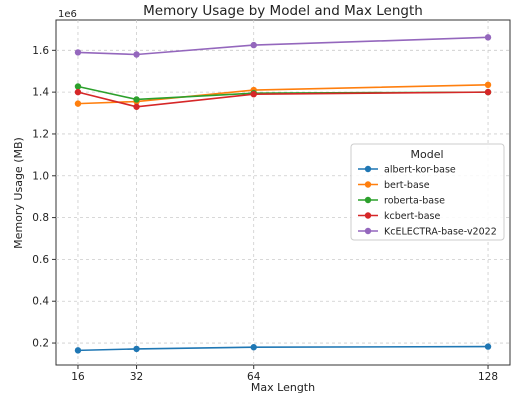 This screenshot has width=511, height=399. I want to click on y-ticks: 0.2 0.4 0.6 0.8 1.0 1.2 1.4 1.6, so click(44, 197).